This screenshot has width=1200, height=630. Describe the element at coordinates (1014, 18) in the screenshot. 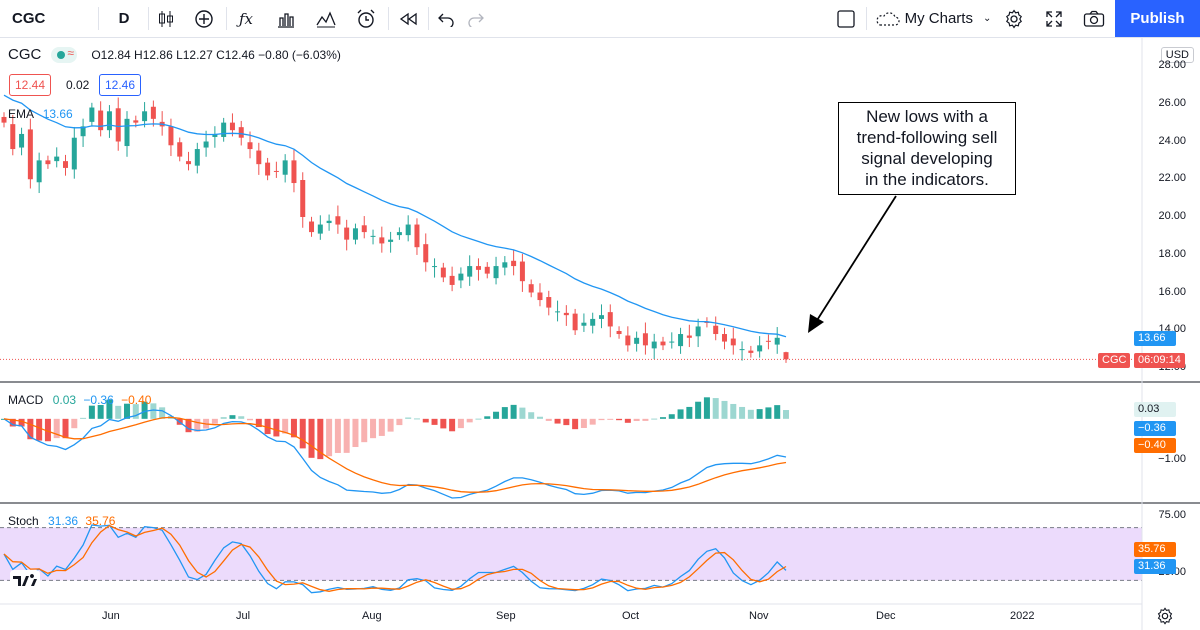

I see `settings-gear-icon` at that location.